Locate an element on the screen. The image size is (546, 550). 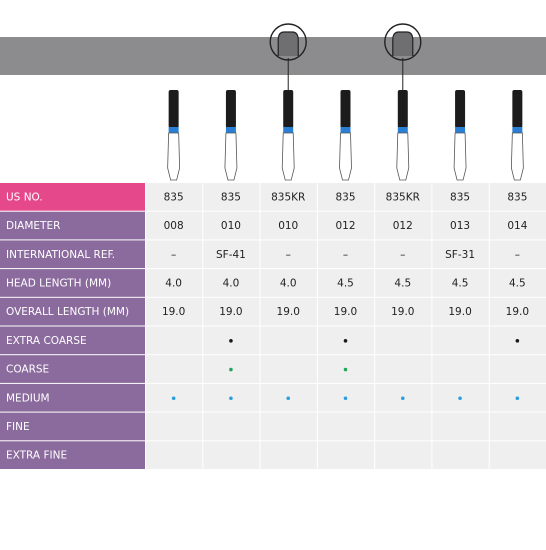
cell-value: 012 is located at coordinates (345, 226).